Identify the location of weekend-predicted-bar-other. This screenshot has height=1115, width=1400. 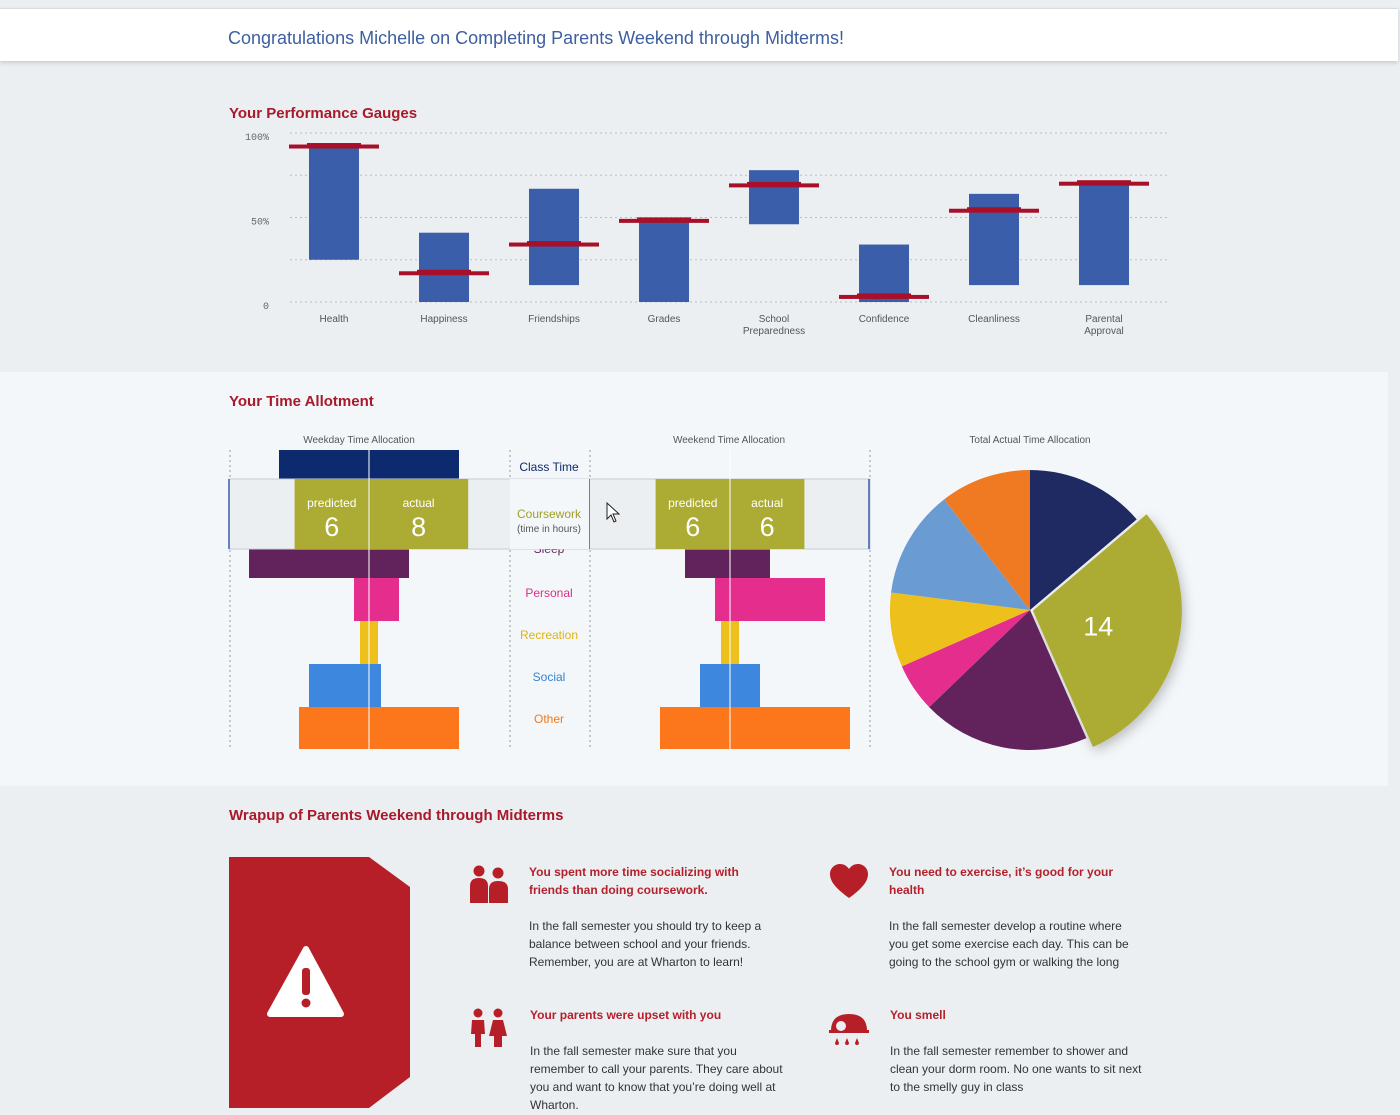
(695, 728).